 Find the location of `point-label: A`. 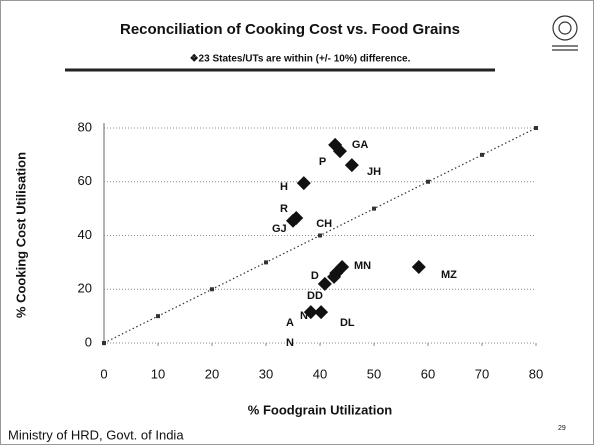

point-label: A is located at coordinates (290, 323).